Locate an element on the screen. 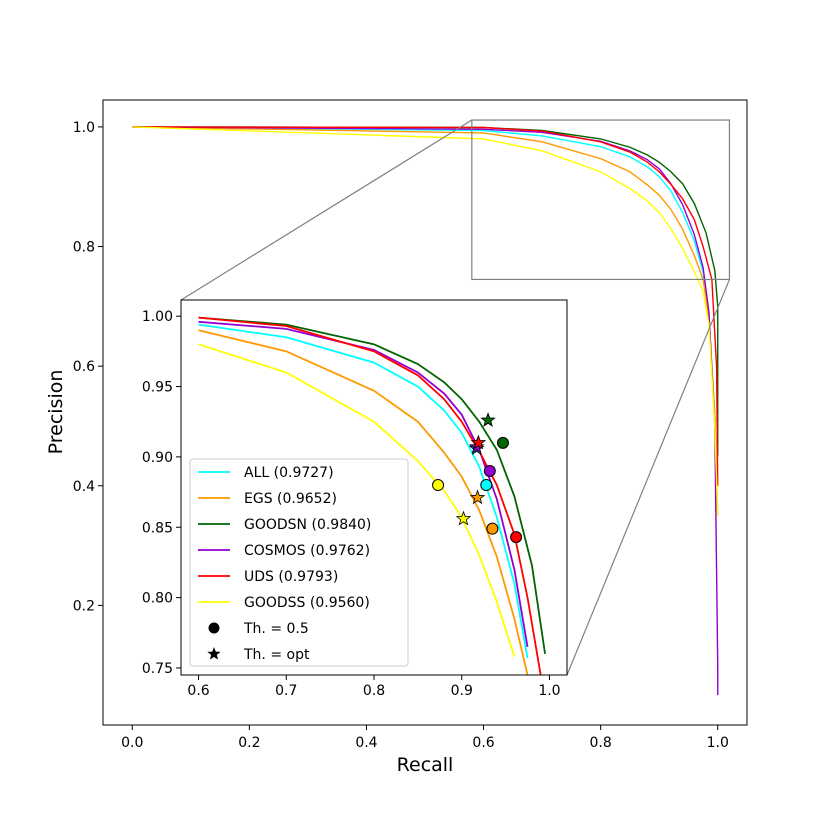 The height and width of the screenshot is (830, 830). legend-circle-marker is located at coordinates (214, 628).